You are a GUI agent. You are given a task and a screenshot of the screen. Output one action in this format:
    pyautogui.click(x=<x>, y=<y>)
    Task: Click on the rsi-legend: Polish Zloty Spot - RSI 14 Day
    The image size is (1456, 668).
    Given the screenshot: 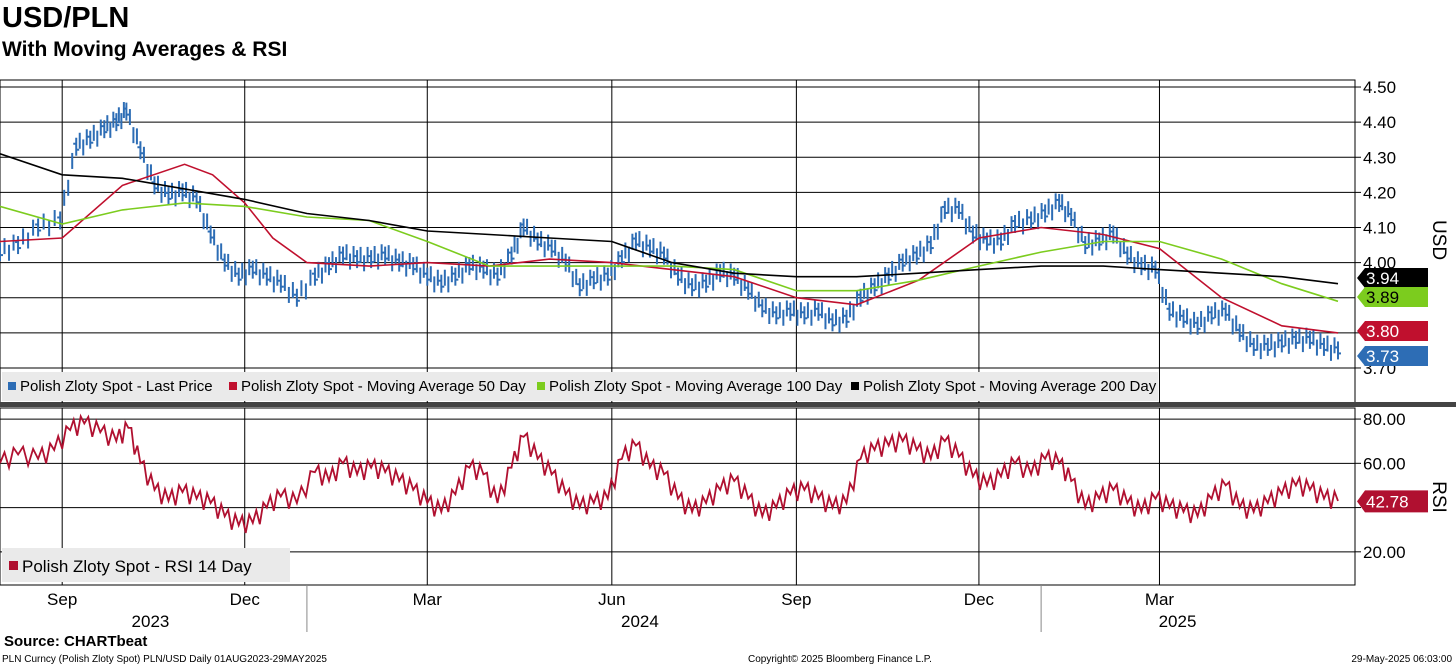 What is the action you would take?
    pyautogui.click(x=146, y=565)
    